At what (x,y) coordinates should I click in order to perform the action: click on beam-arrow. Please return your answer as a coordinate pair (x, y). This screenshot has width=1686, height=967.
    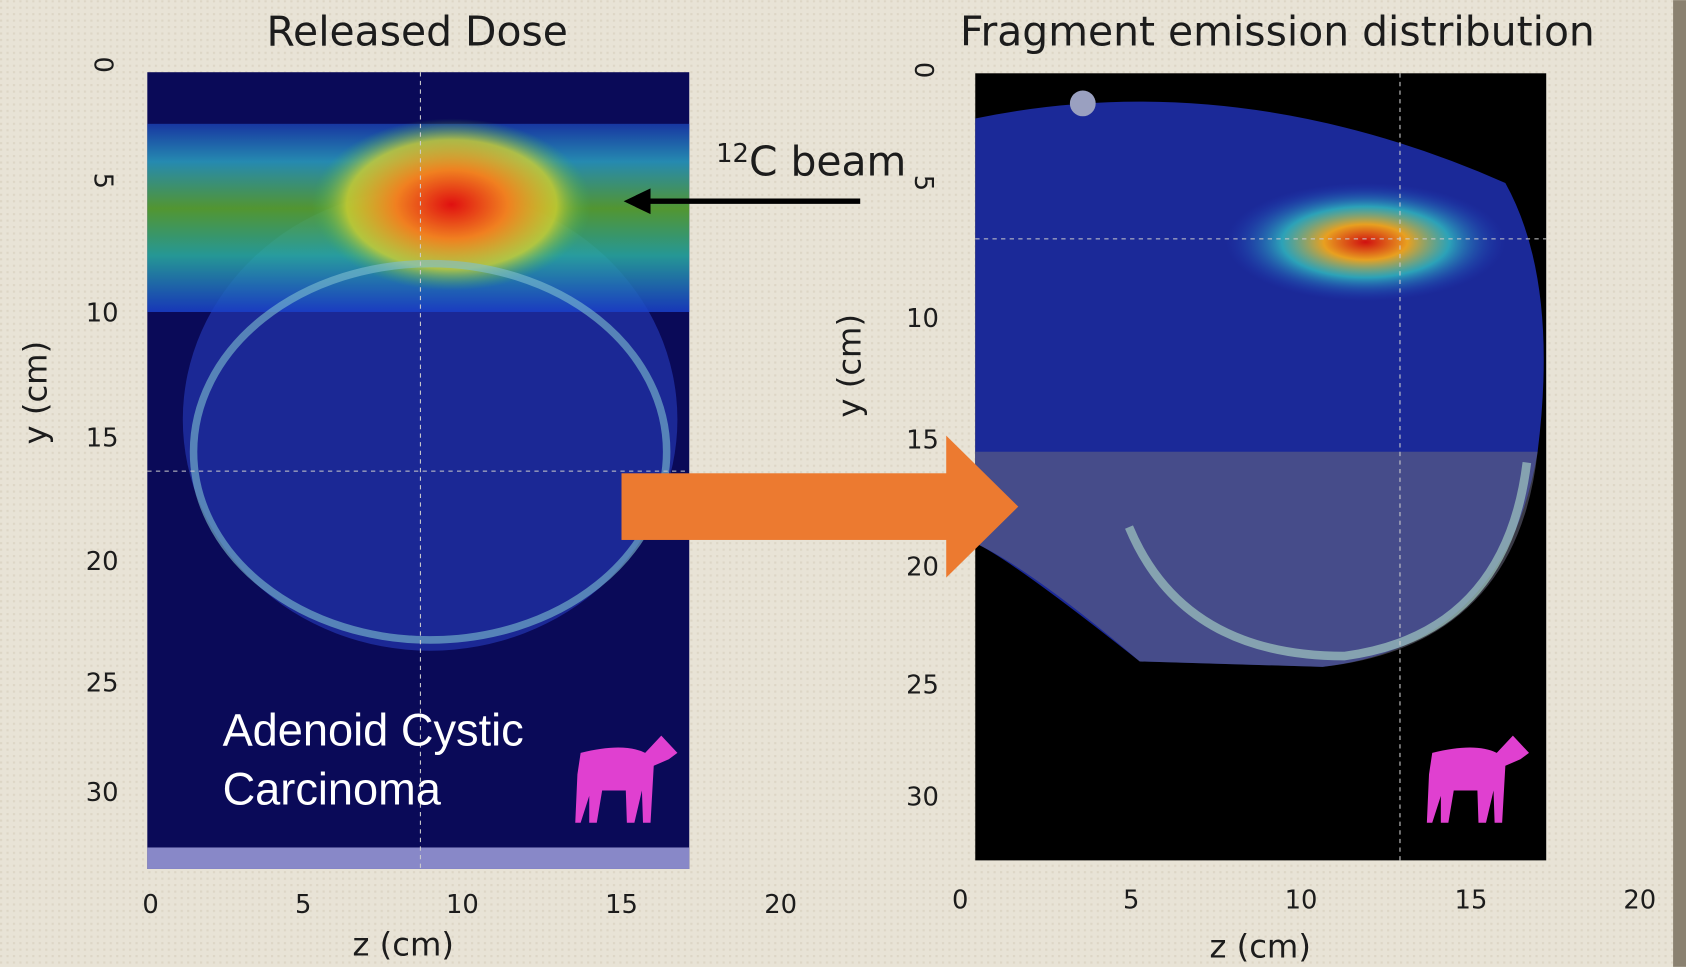
    Looking at the image, I should click on (742, 201).